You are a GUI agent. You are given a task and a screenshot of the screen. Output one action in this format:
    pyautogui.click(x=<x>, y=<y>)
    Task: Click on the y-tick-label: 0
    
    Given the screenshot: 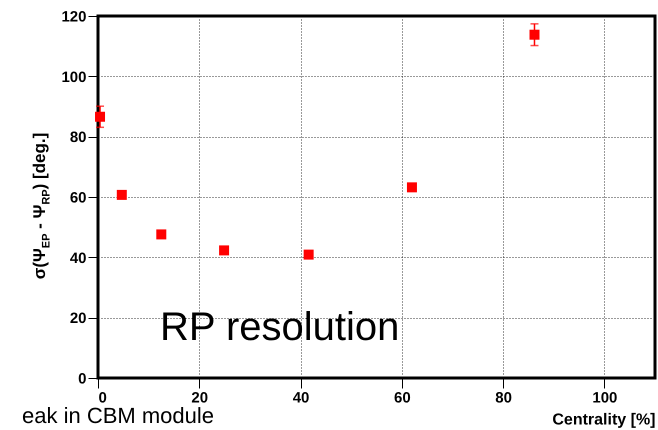 What is the action you would take?
    pyautogui.click(x=82, y=379)
    